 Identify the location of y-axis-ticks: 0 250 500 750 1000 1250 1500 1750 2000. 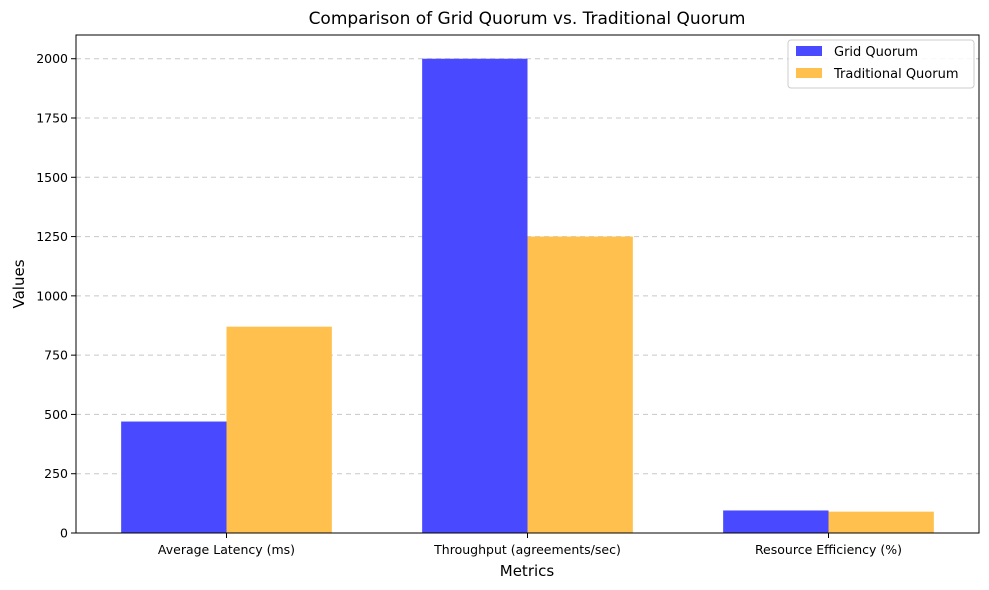
(56, 296).